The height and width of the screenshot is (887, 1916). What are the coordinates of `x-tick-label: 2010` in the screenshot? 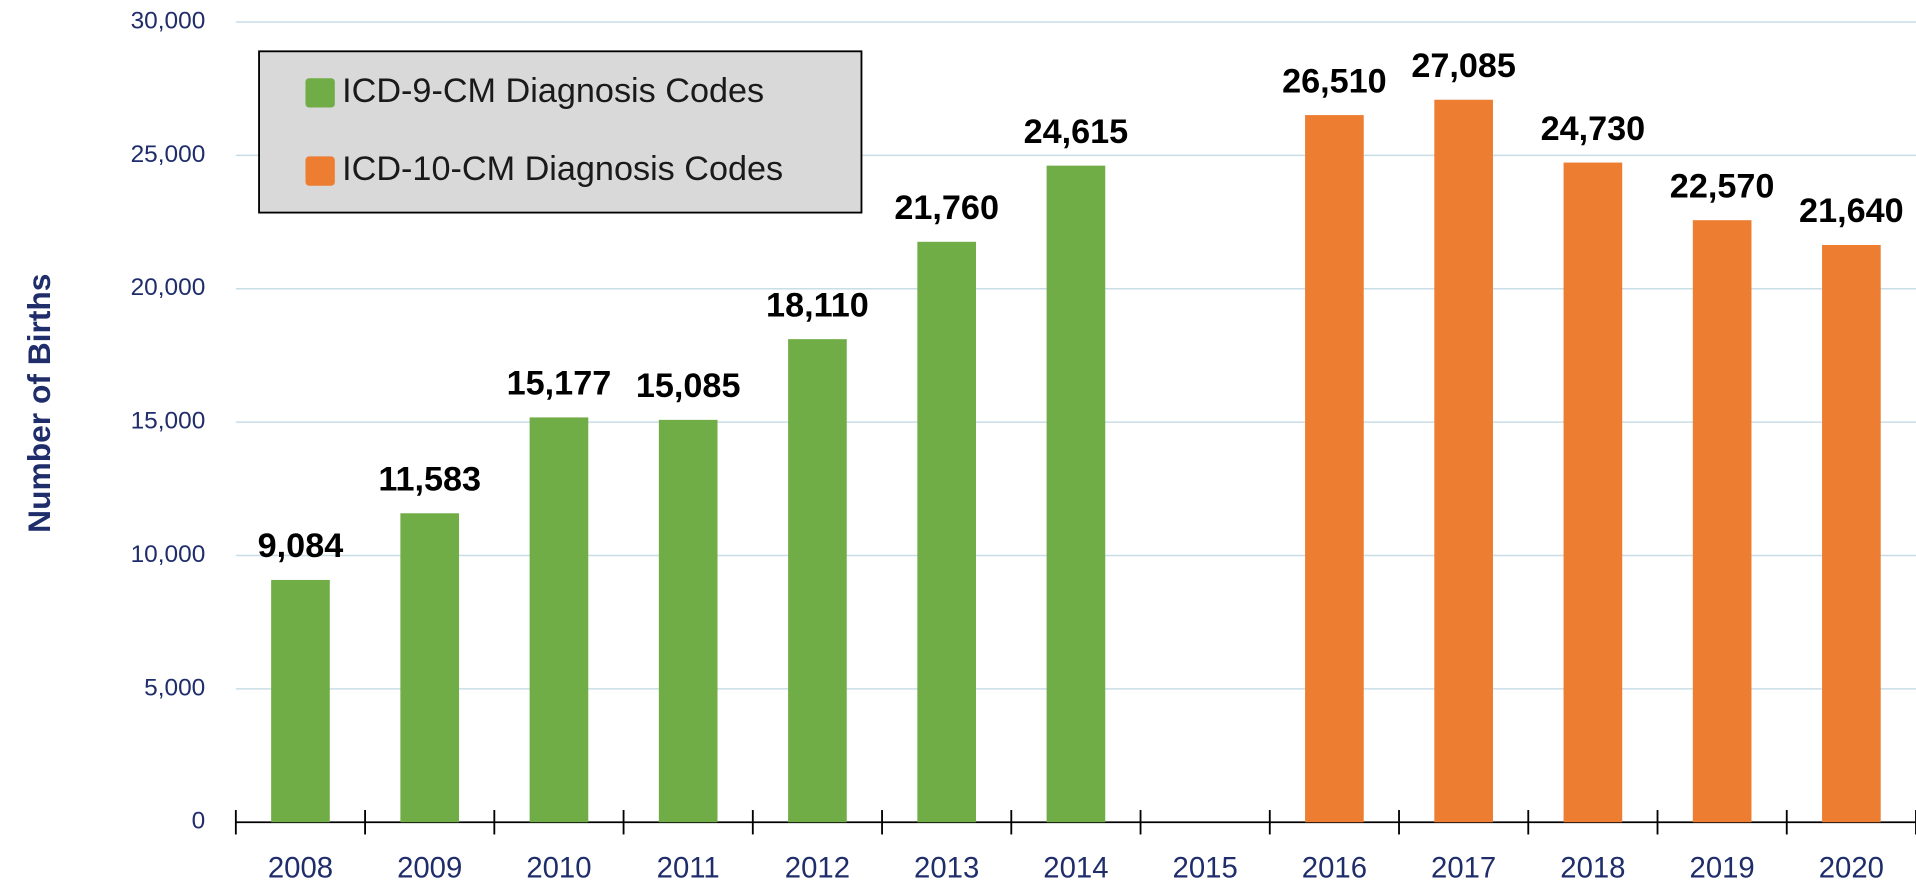 It's located at (558, 868).